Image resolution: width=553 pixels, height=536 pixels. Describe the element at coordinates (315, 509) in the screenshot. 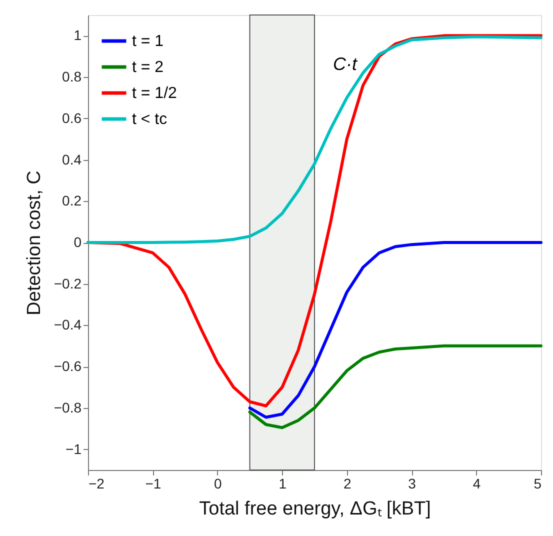

I see `x-axis-title: Total free energy, ΔGₜ [kBT]` at that location.